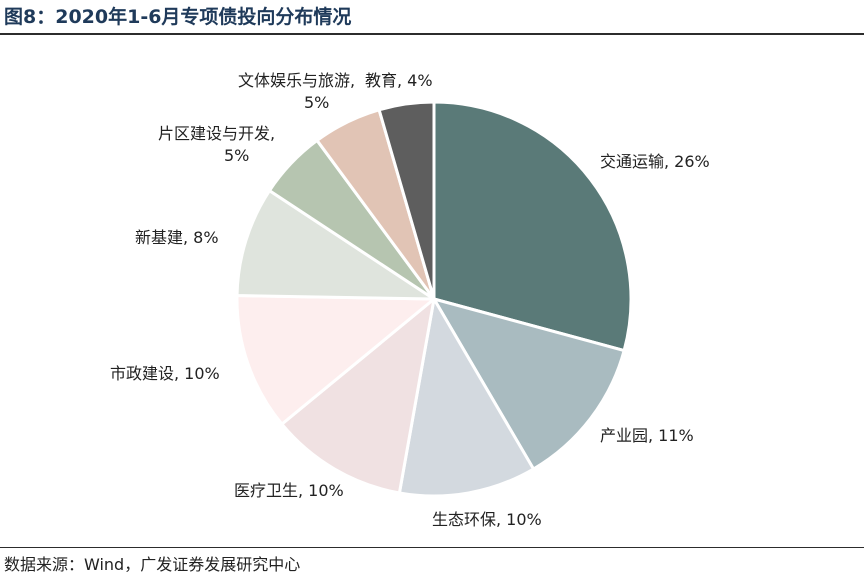  Describe the element at coordinates (178, 17) in the screenshot. I see `chart-title: 图8：2020年1-6月专项债投向分布情况` at that location.